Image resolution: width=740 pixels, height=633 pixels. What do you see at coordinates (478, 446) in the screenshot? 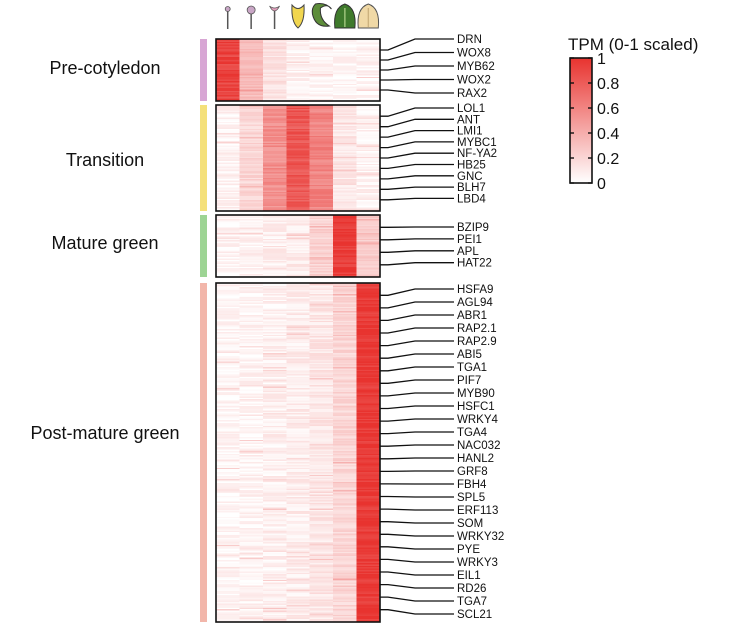
I see `svg-text: NAC032` at bounding box center [478, 446].